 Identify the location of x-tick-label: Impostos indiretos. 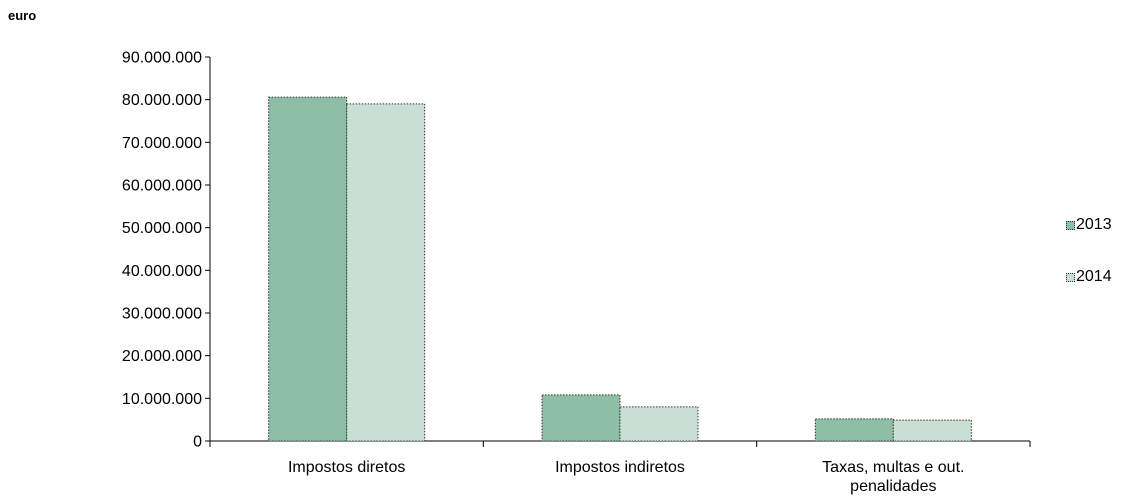
(620, 467).